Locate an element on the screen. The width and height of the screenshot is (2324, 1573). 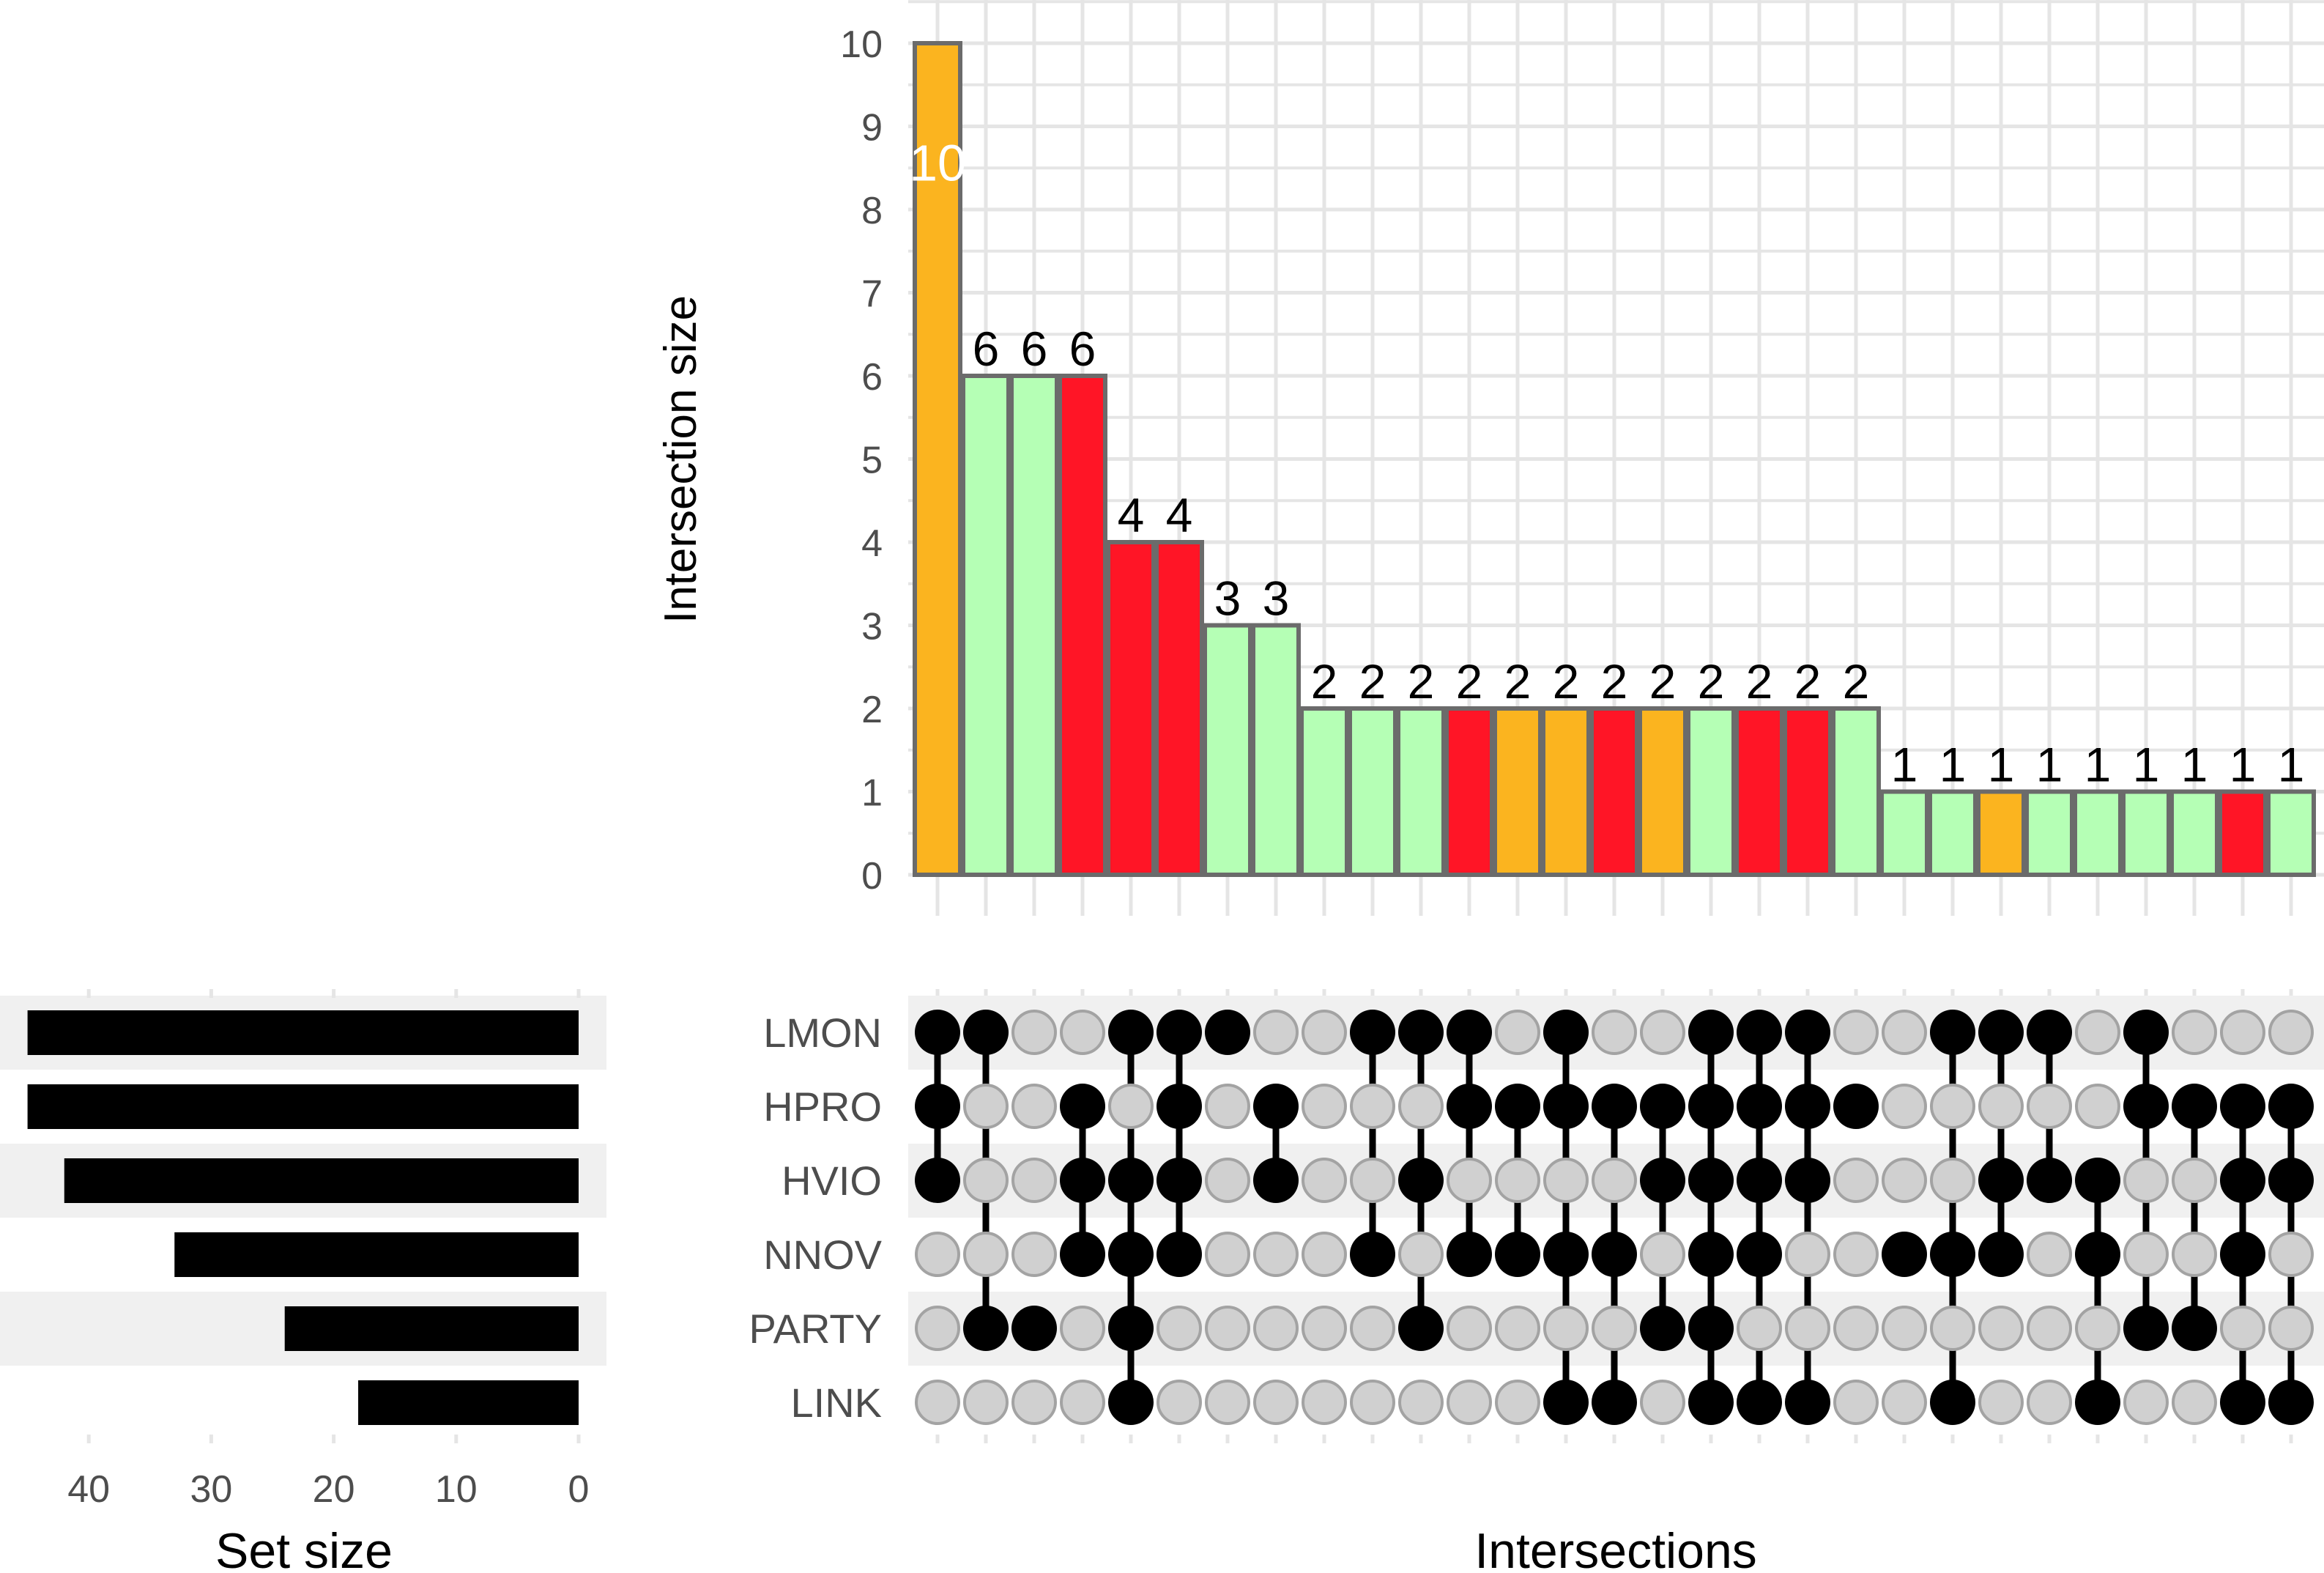
set-axis-tick-label: 40 is located at coordinates (88, 1489).